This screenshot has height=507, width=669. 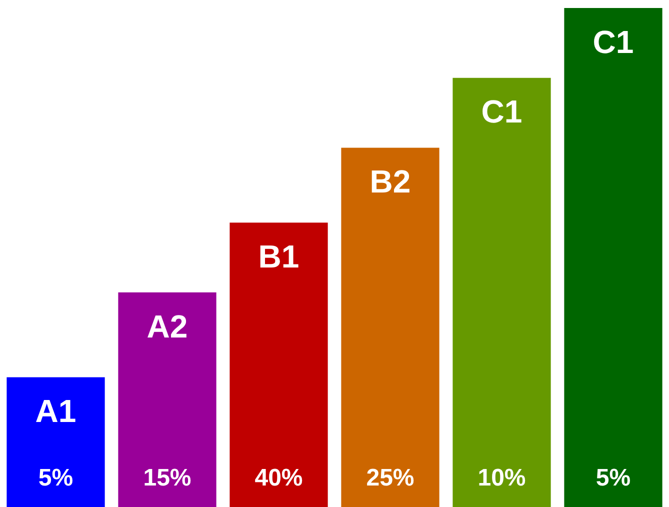 What do you see at coordinates (55, 411) in the screenshot?
I see `x-tick-label: A1` at bounding box center [55, 411].